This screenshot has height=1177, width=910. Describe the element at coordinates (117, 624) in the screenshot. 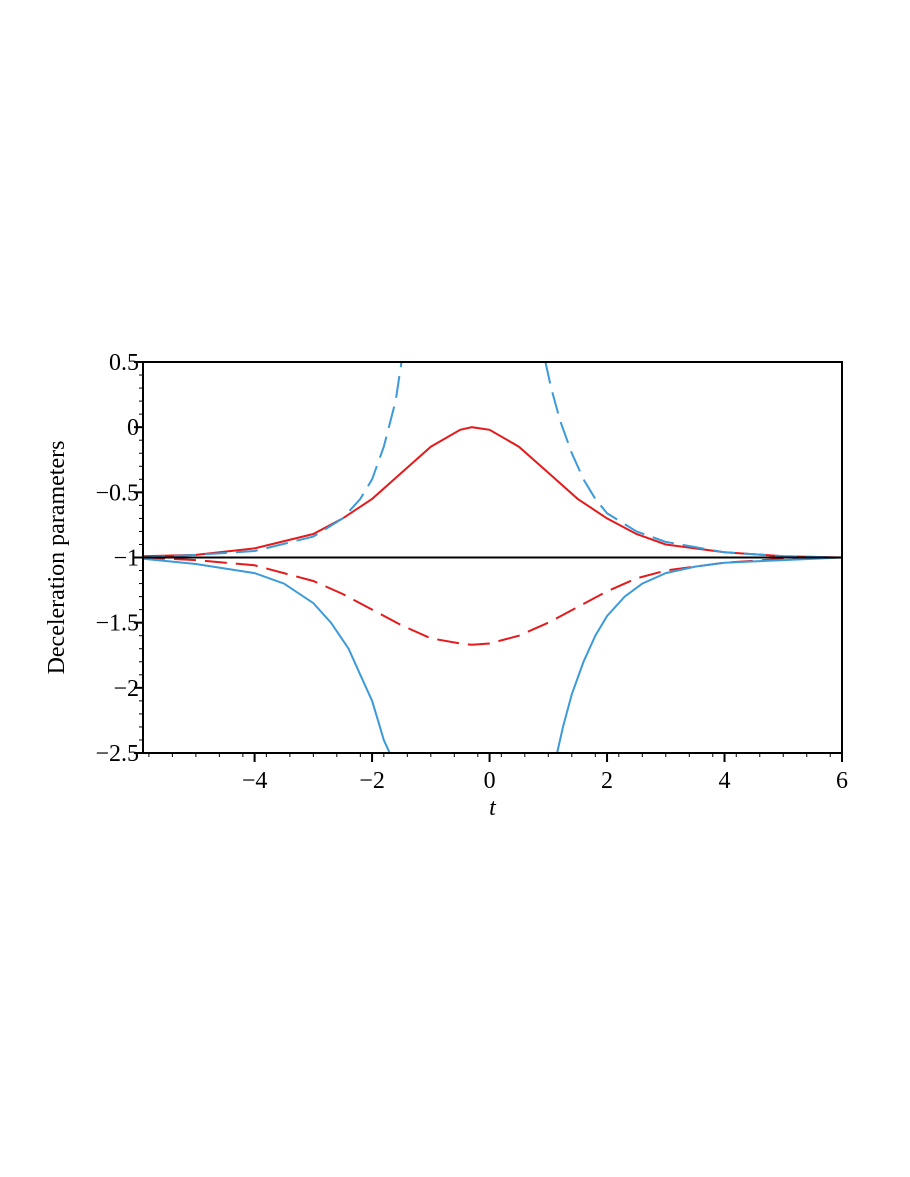

I see `y-tick-label: −1.5` at that location.